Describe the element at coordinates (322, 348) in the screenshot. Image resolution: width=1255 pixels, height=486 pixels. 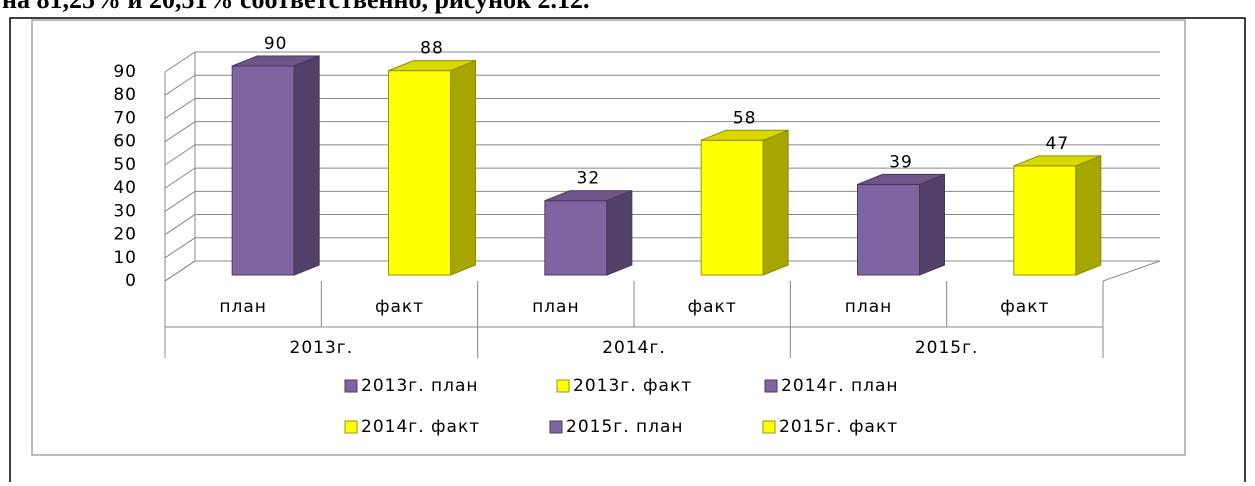
I see `group-label: 2013г.` at that location.